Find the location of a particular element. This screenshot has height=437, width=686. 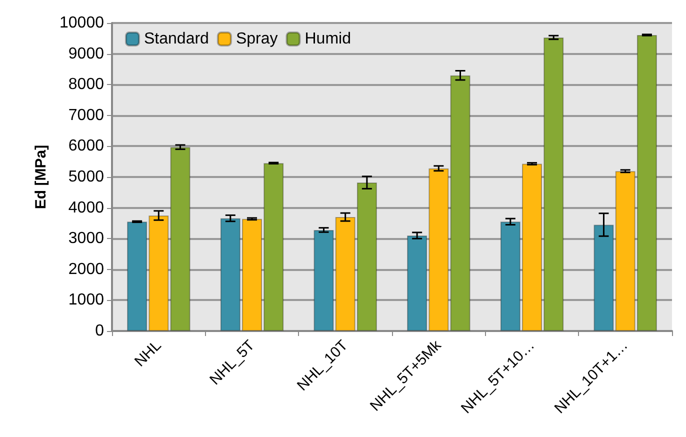

y-tick-label: 10000 is located at coordinates (82, 23).